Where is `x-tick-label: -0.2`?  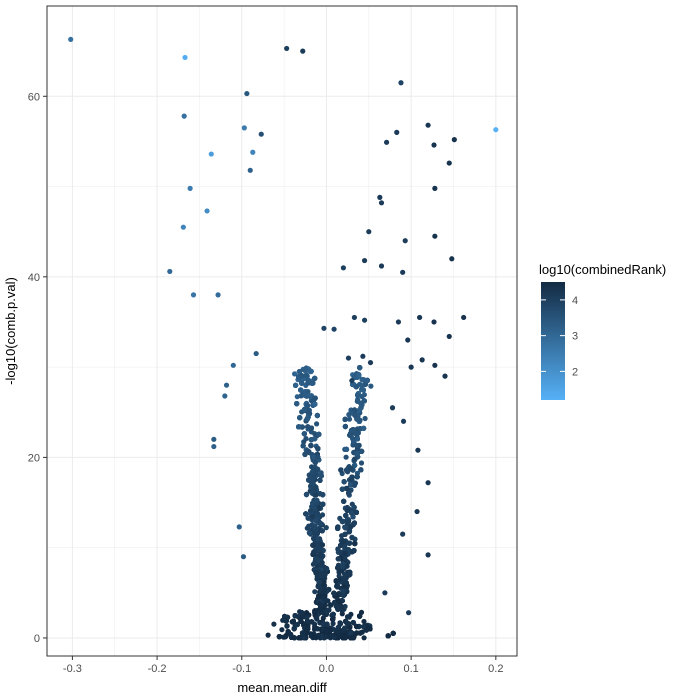
x-tick-label: -0.2 is located at coordinates (157, 669).